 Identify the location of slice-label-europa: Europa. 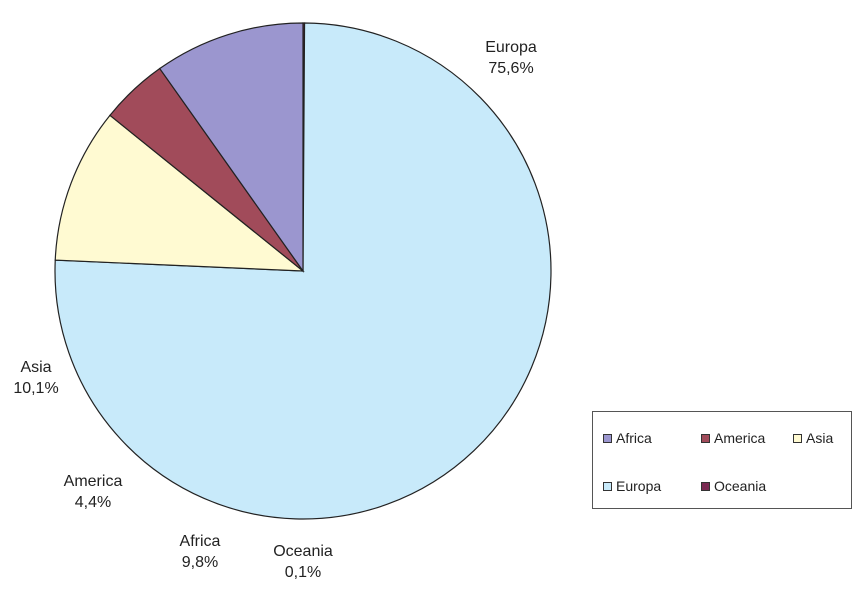
(511, 47).